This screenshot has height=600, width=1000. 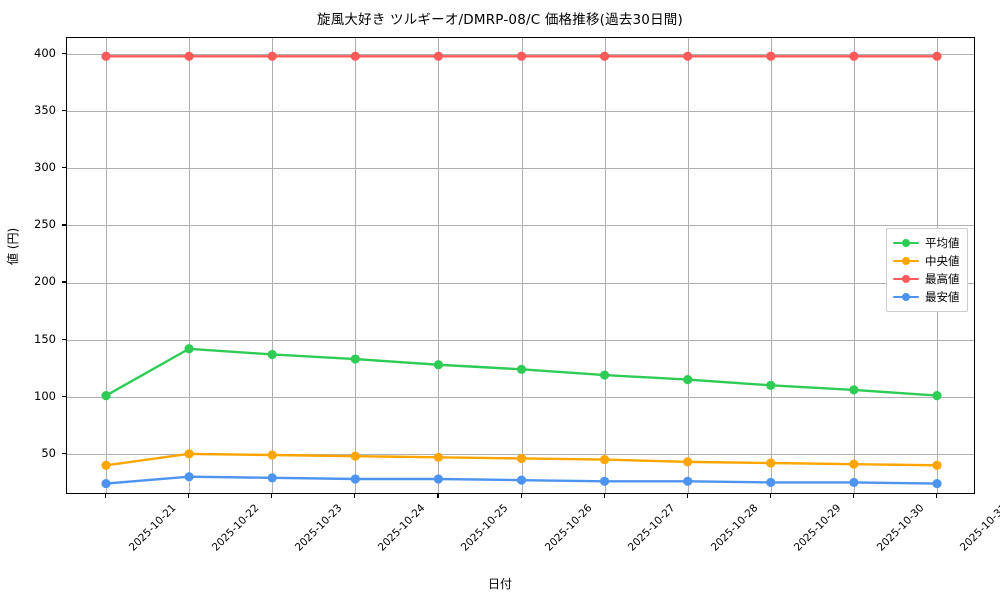 What do you see at coordinates (817, 528) in the screenshot?
I see `x-tick-label: 2025-10-29` at bounding box center [817, 528].